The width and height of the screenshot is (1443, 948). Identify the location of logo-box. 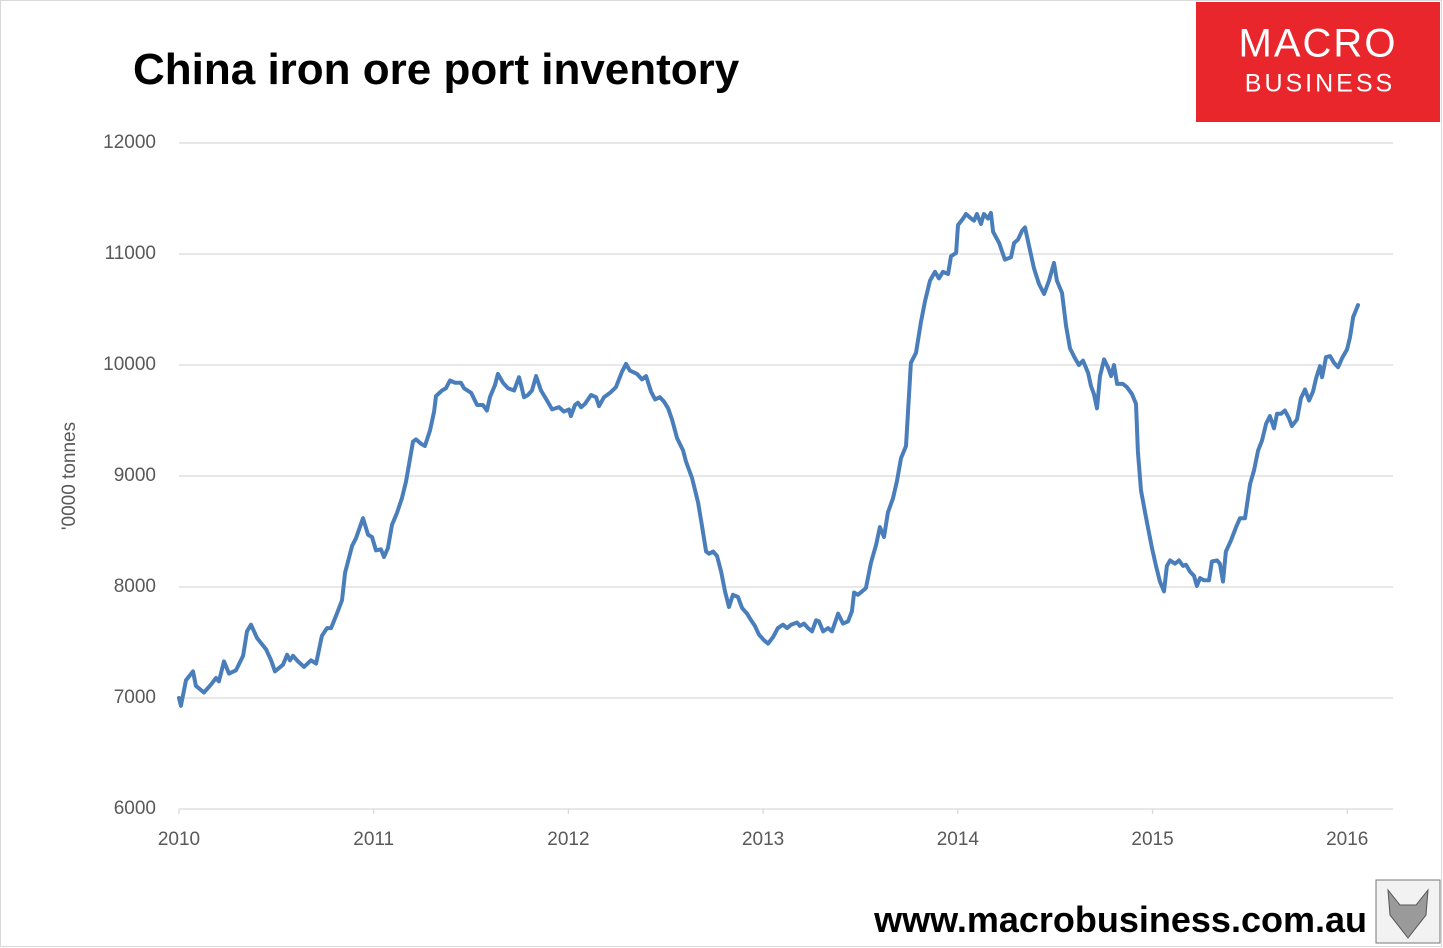
(1318, 62).